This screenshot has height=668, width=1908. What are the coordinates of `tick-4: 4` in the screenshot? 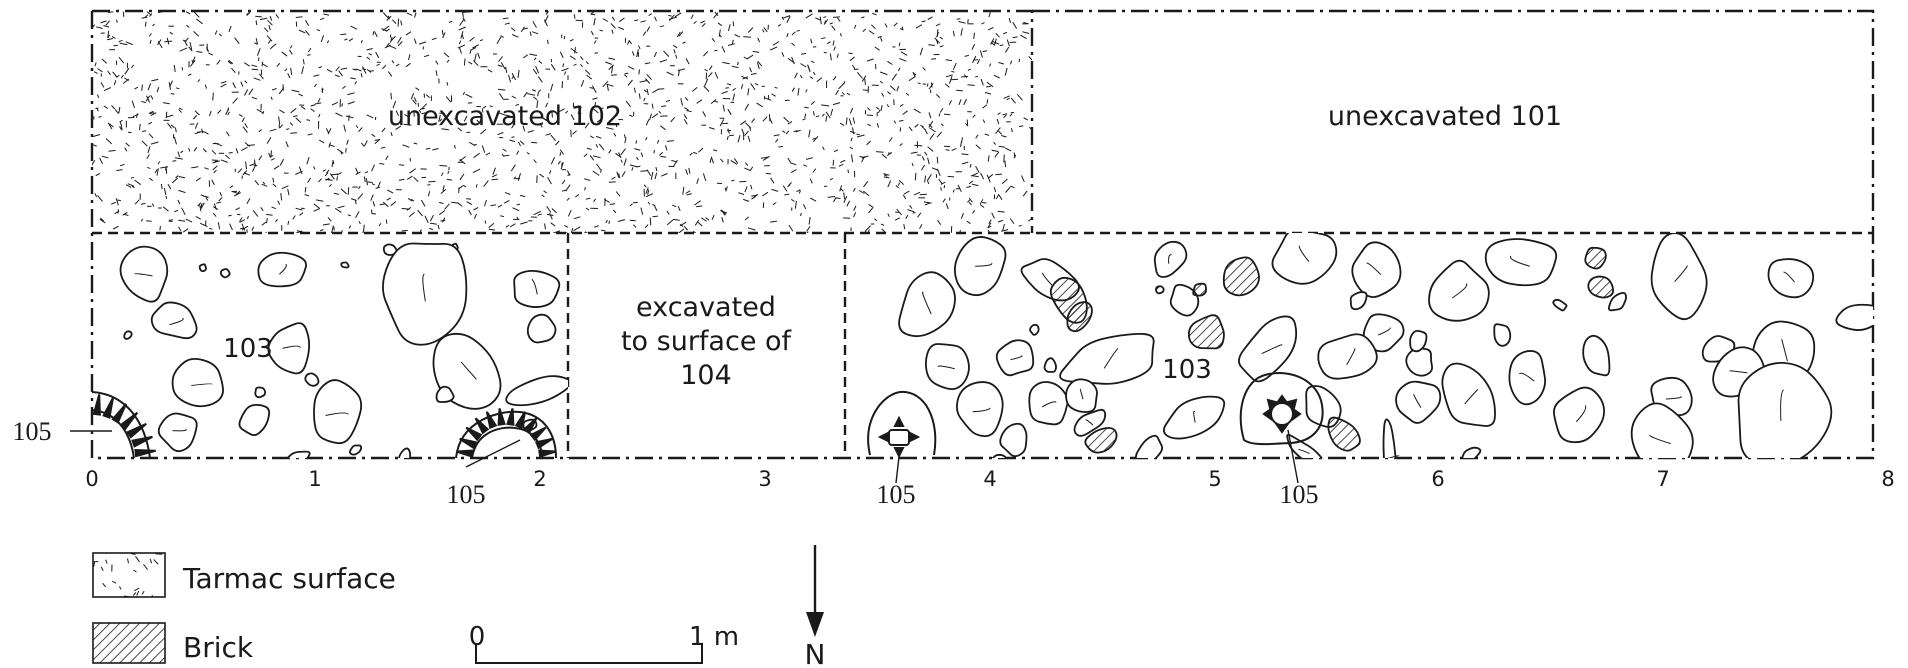 It's located at (989, 479).